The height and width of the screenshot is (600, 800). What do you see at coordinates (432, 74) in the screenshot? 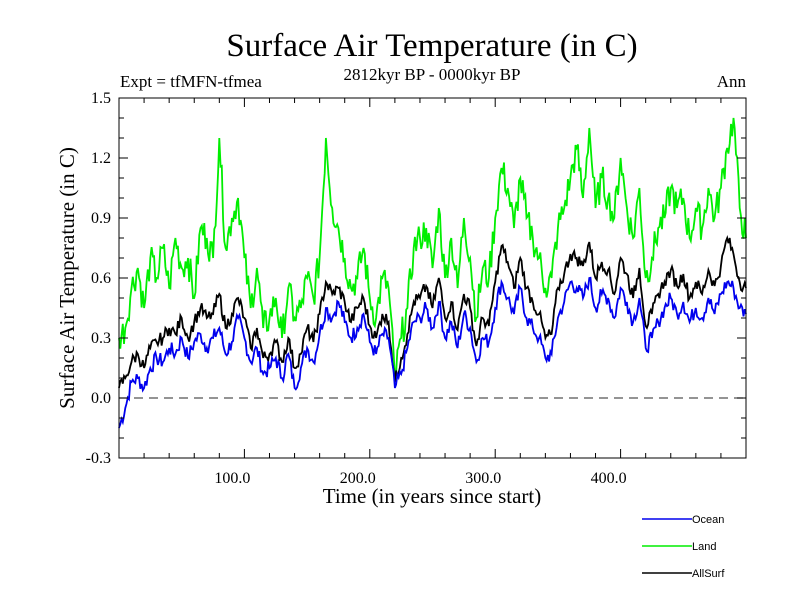
I see `chart-subtitle-center: 2812kyr BP - 0000kyr BP` at bounding box center [432, 74].